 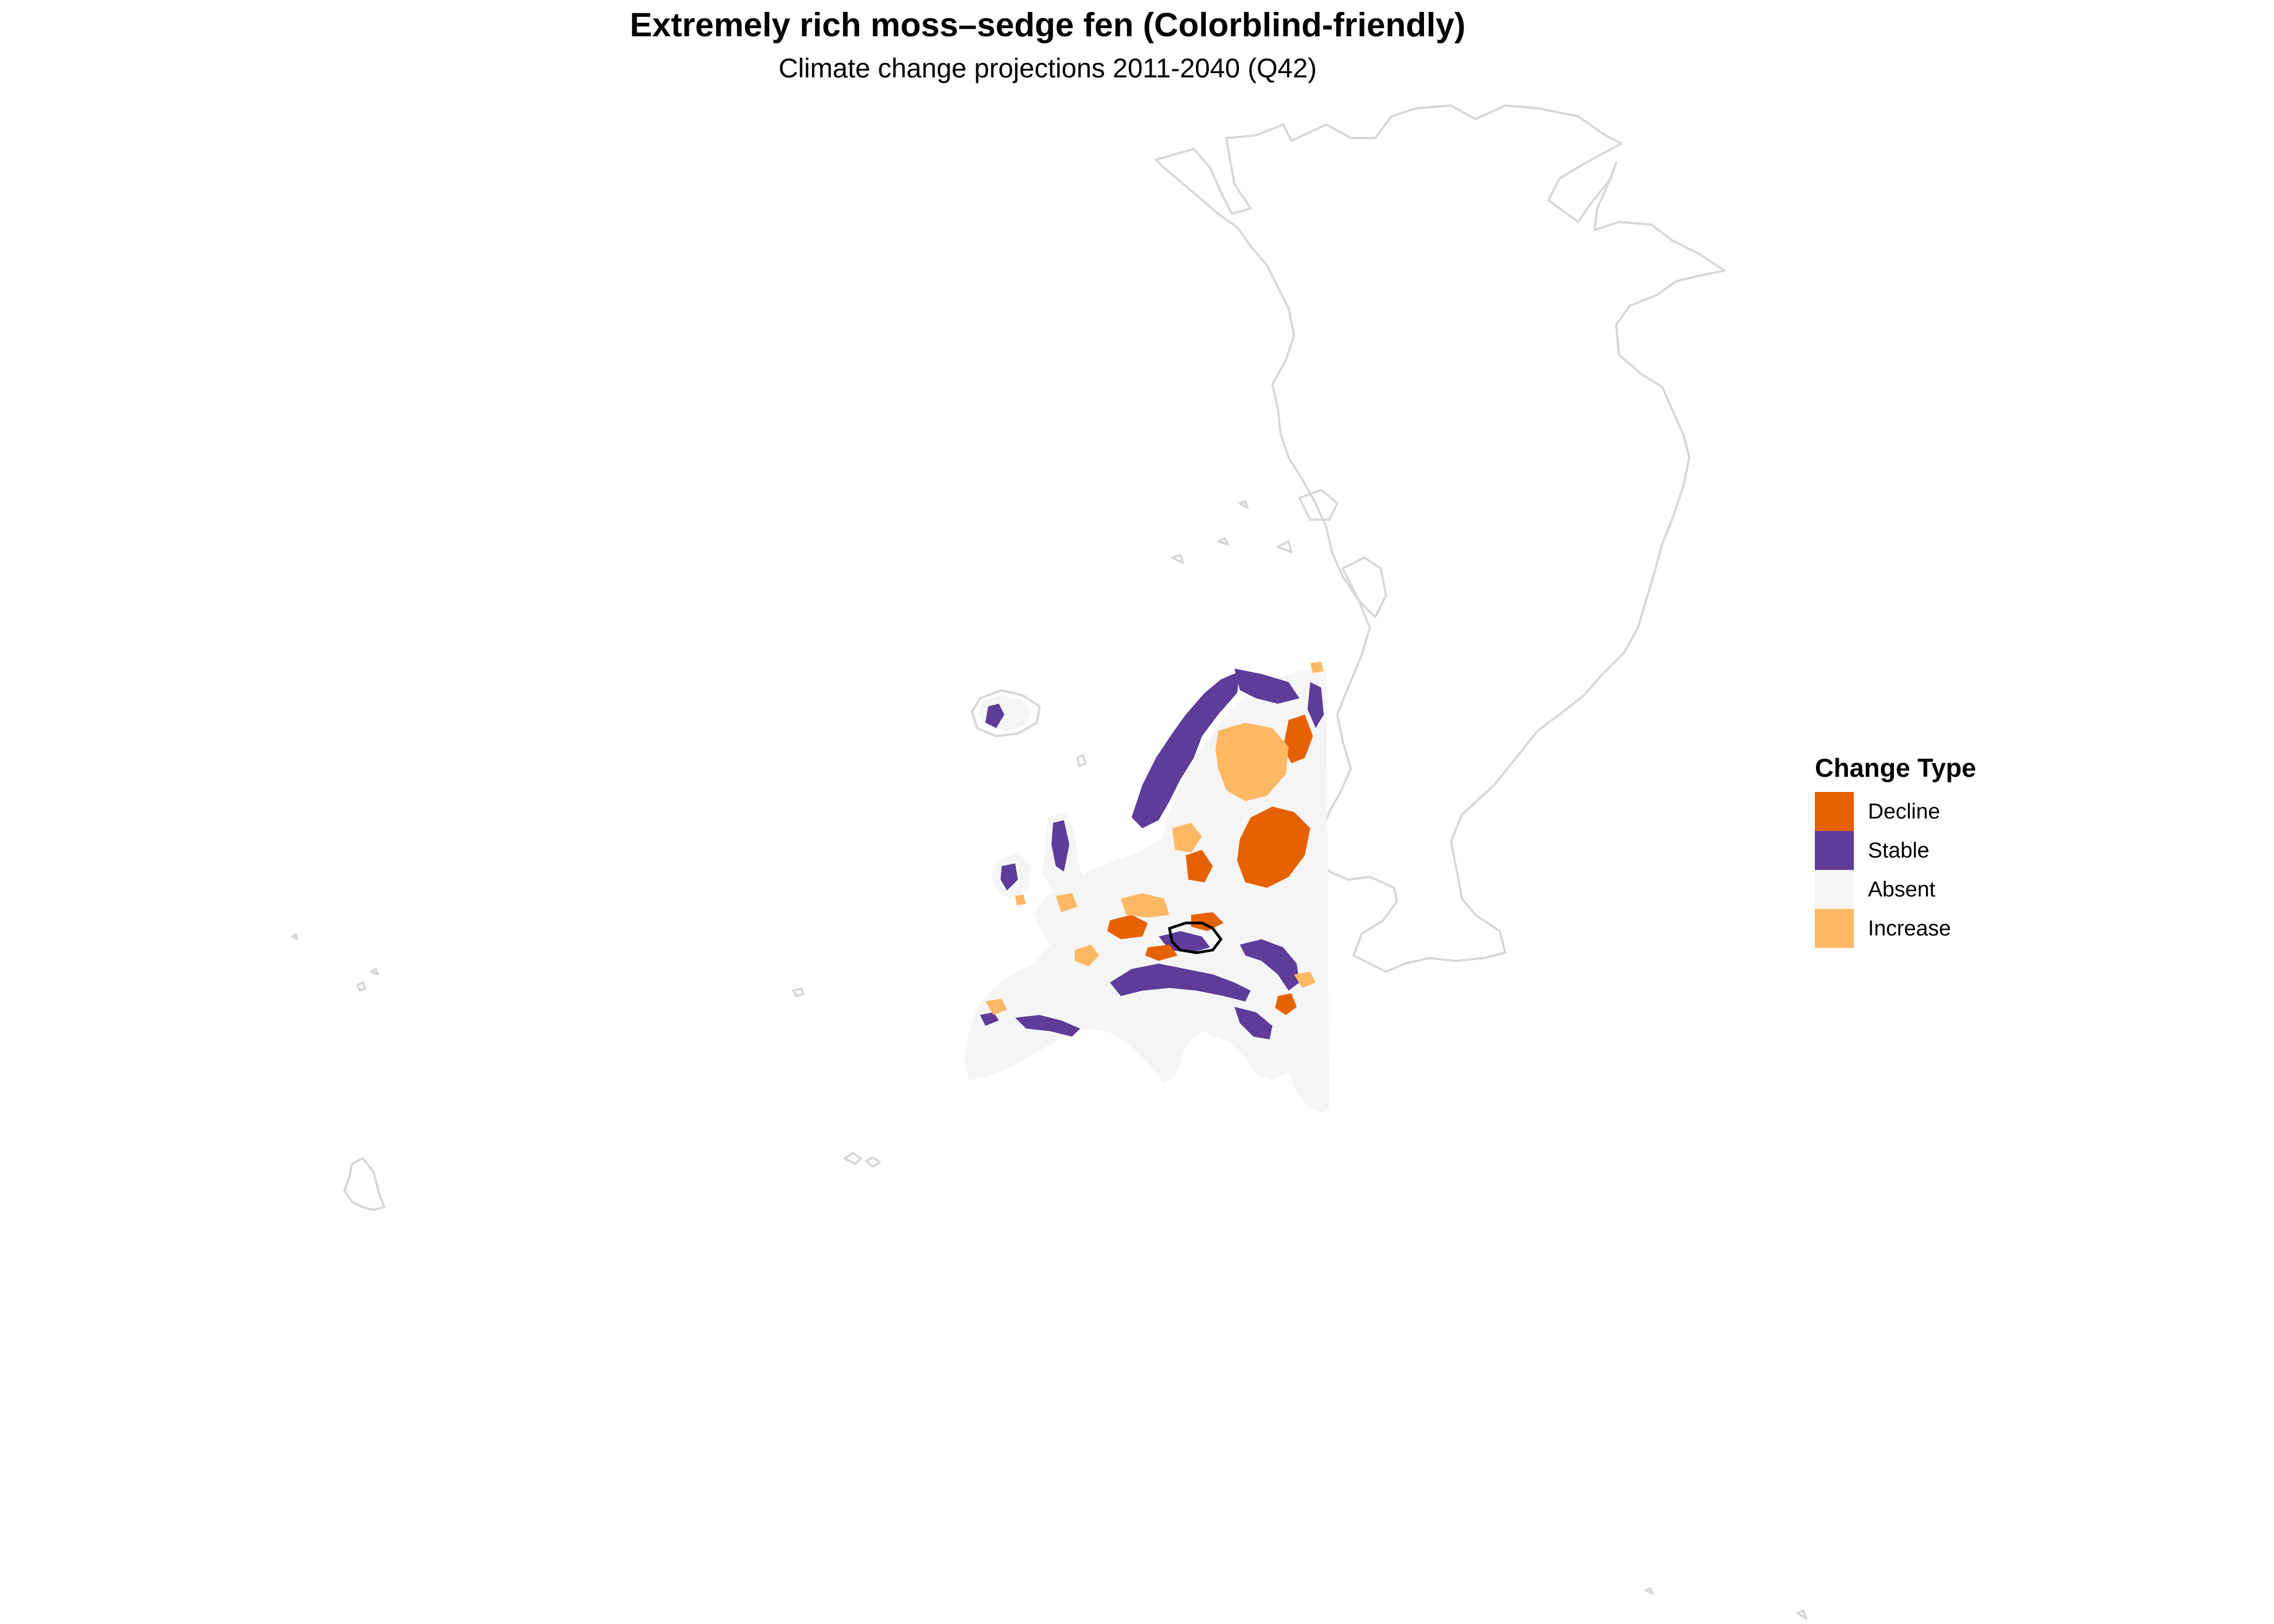 What do you see at coordinates (799, 992) in the screenshot?
I see `madeira-outline` at bounding box center [799, 992].